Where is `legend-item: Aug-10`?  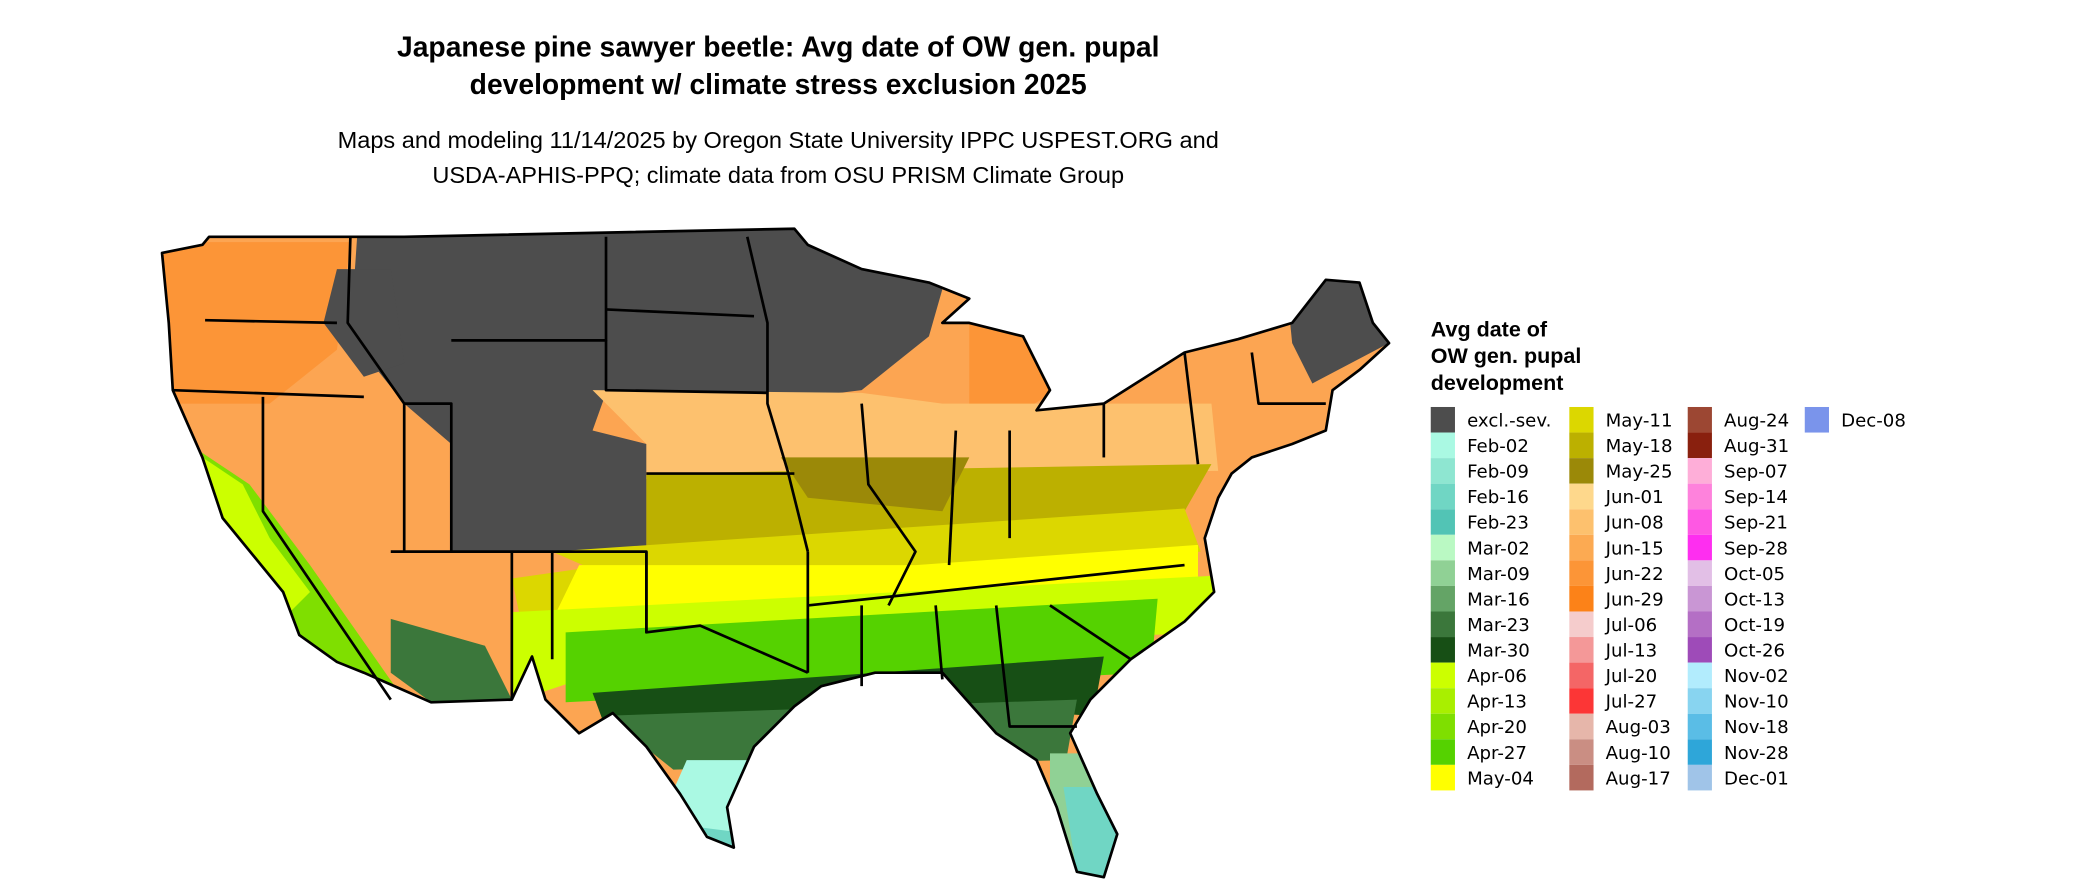
legend-item: Aug-10 is located at coordinates (1620, 752).